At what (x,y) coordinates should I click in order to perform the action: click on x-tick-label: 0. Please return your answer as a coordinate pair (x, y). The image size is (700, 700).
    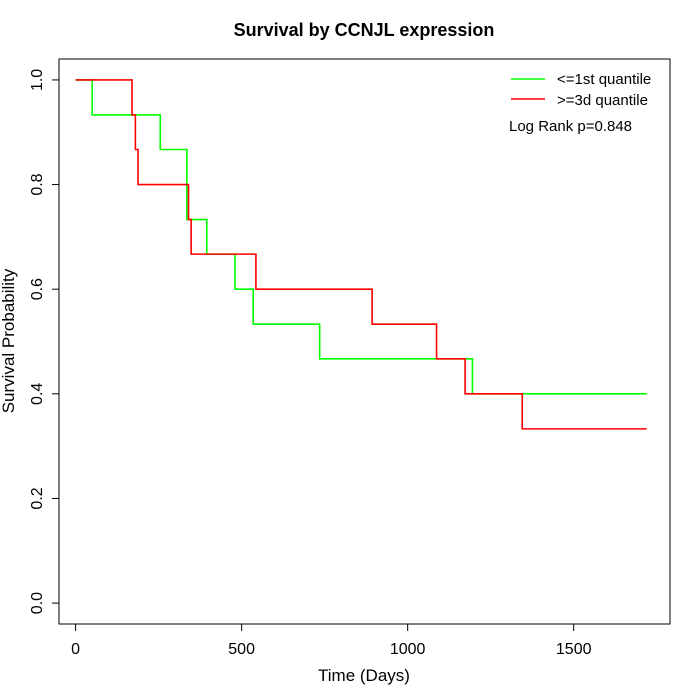
    Looking at the image, I should click on (75, 649).